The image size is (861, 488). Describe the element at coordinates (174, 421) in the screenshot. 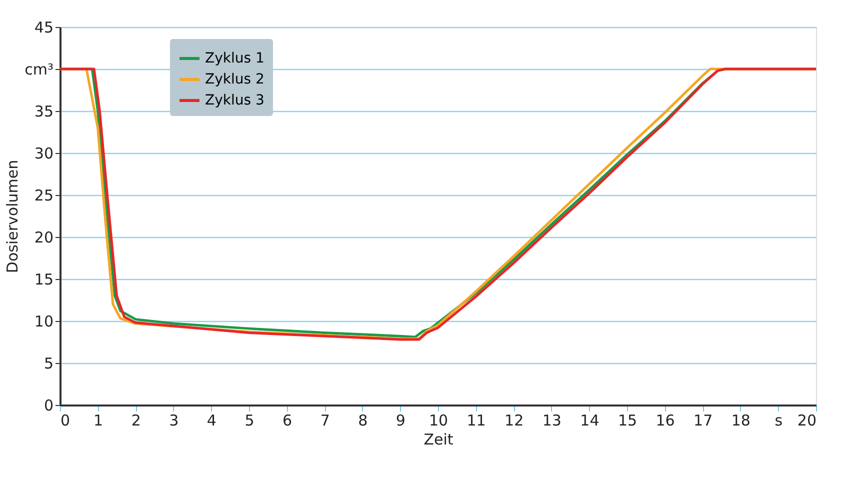

I see `x-tick-label: 3` at that location.